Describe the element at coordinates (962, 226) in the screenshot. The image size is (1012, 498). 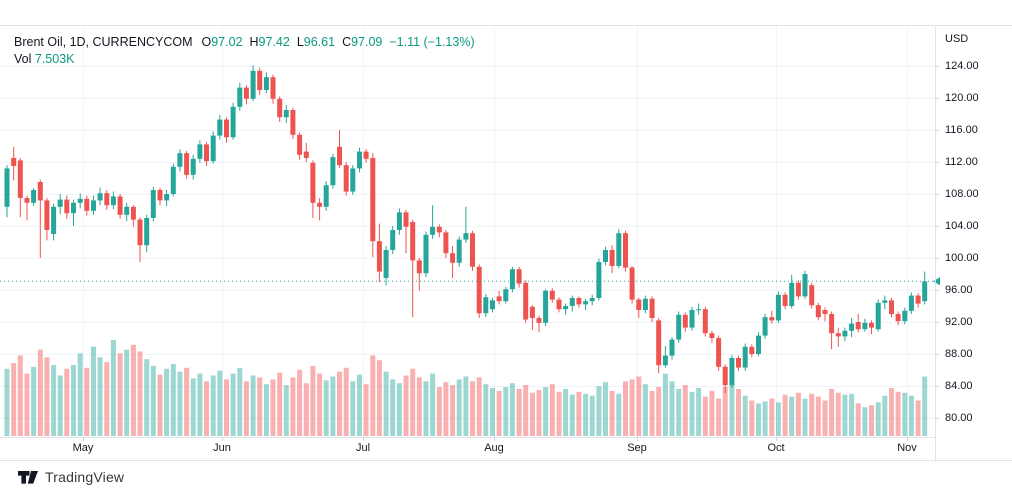
I see `price-axis-label: 104.00` at that location.